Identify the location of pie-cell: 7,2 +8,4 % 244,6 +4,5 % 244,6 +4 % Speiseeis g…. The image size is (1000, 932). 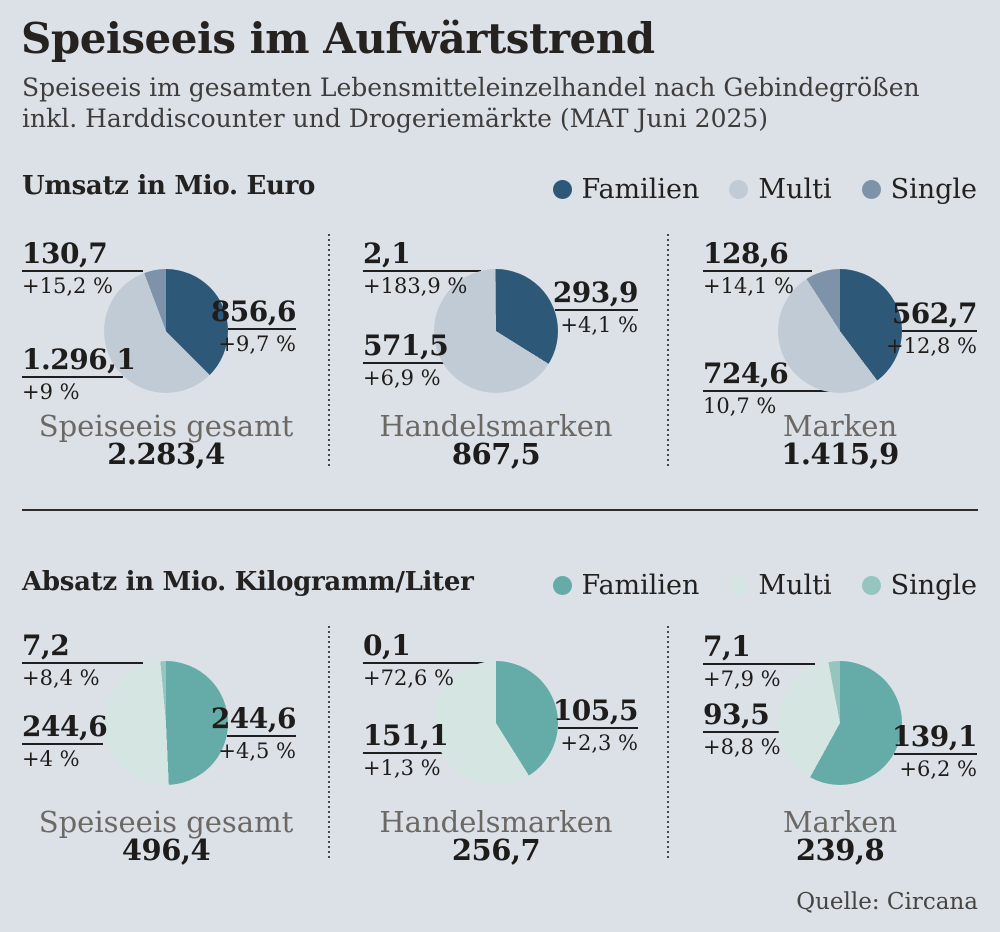
(168, 747).